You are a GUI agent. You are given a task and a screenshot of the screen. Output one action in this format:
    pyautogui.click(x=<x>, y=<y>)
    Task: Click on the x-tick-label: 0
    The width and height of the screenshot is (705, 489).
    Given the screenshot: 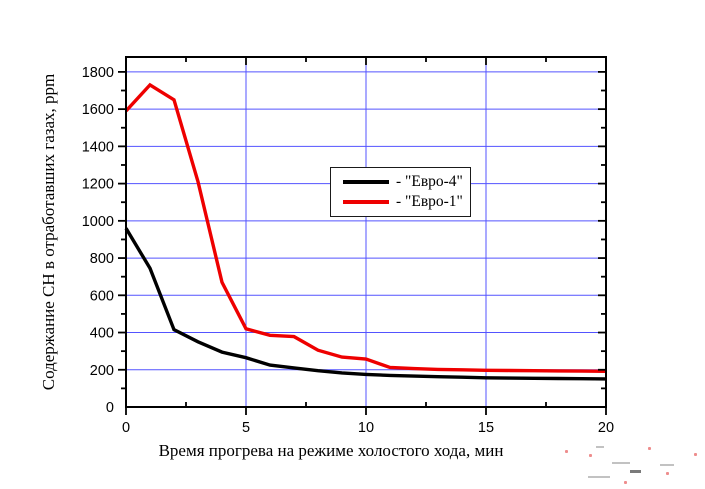 What is the action you would take?
    pyautogui.click(x=126, y=428)
    